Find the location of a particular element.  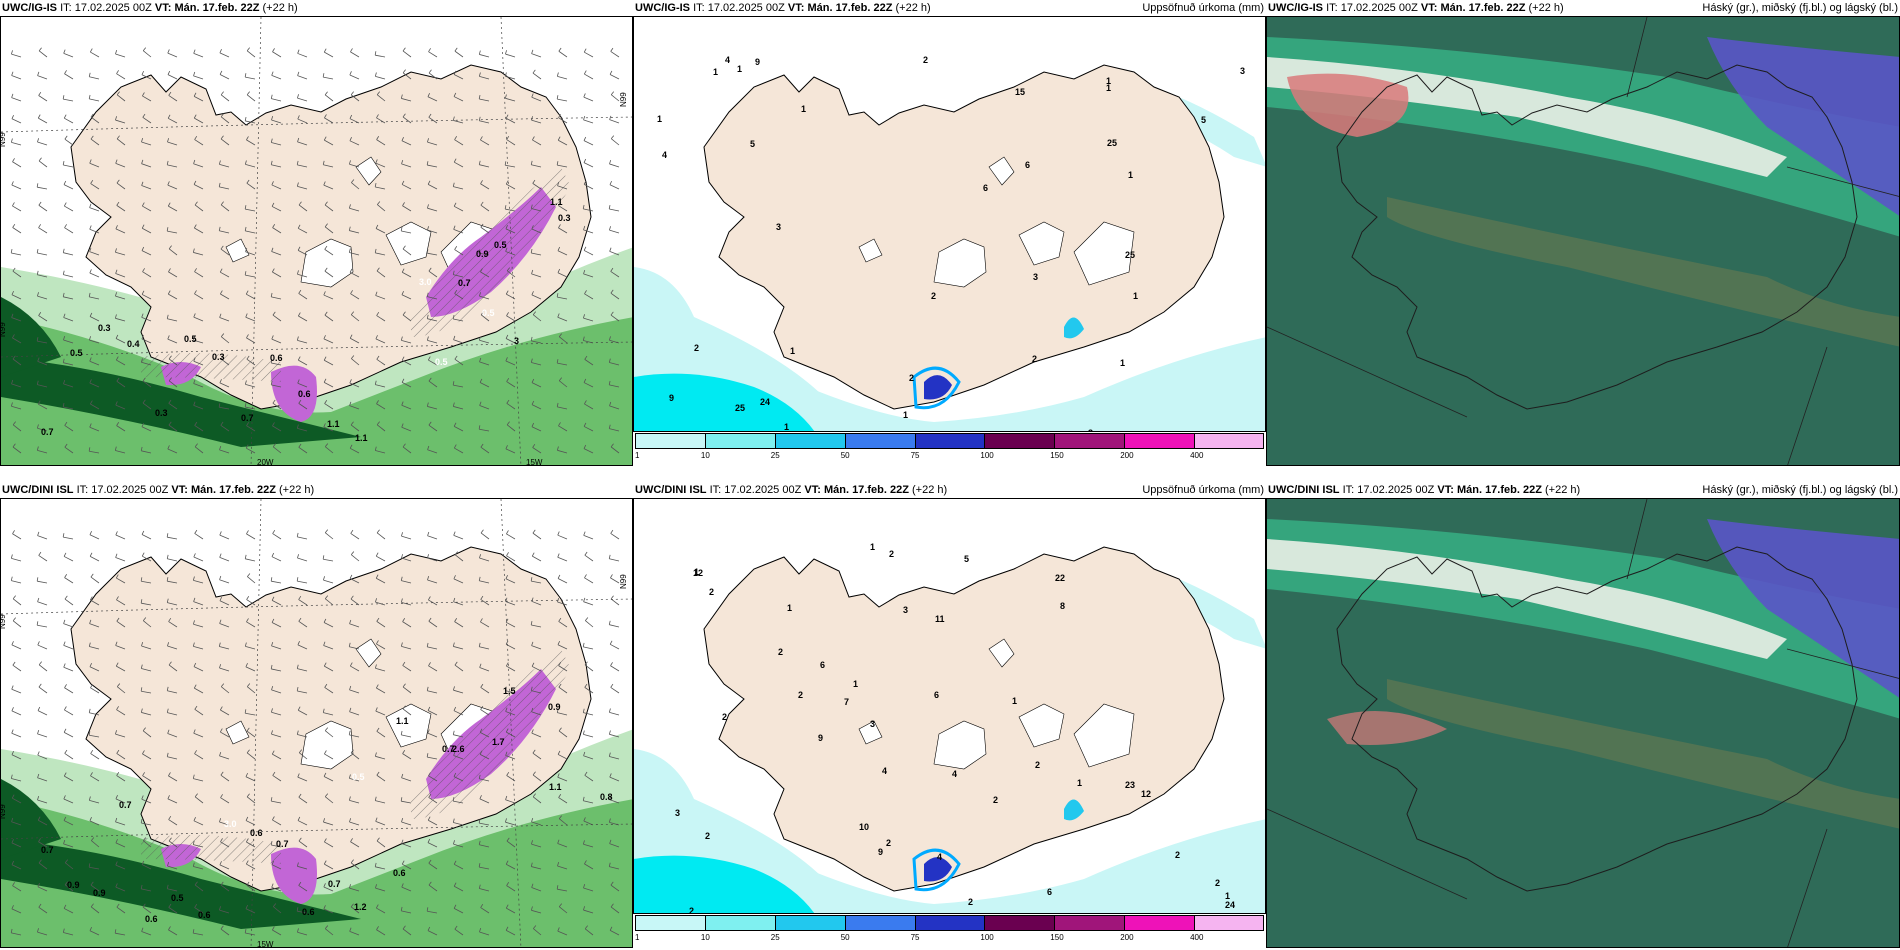

axis-label: N99 is located at coordinates (4, 811).